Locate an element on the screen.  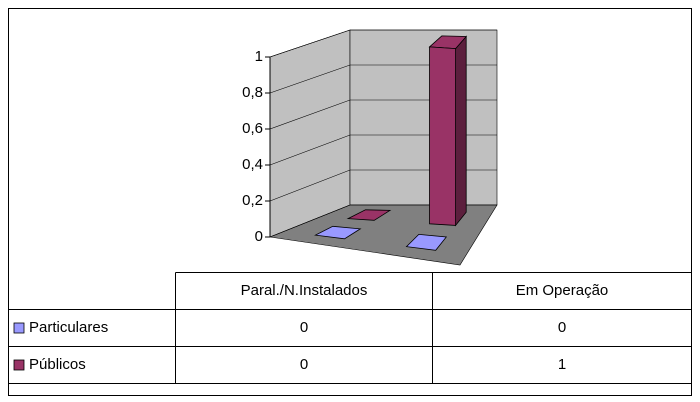
side-wall is located at coordinates (310, 133).